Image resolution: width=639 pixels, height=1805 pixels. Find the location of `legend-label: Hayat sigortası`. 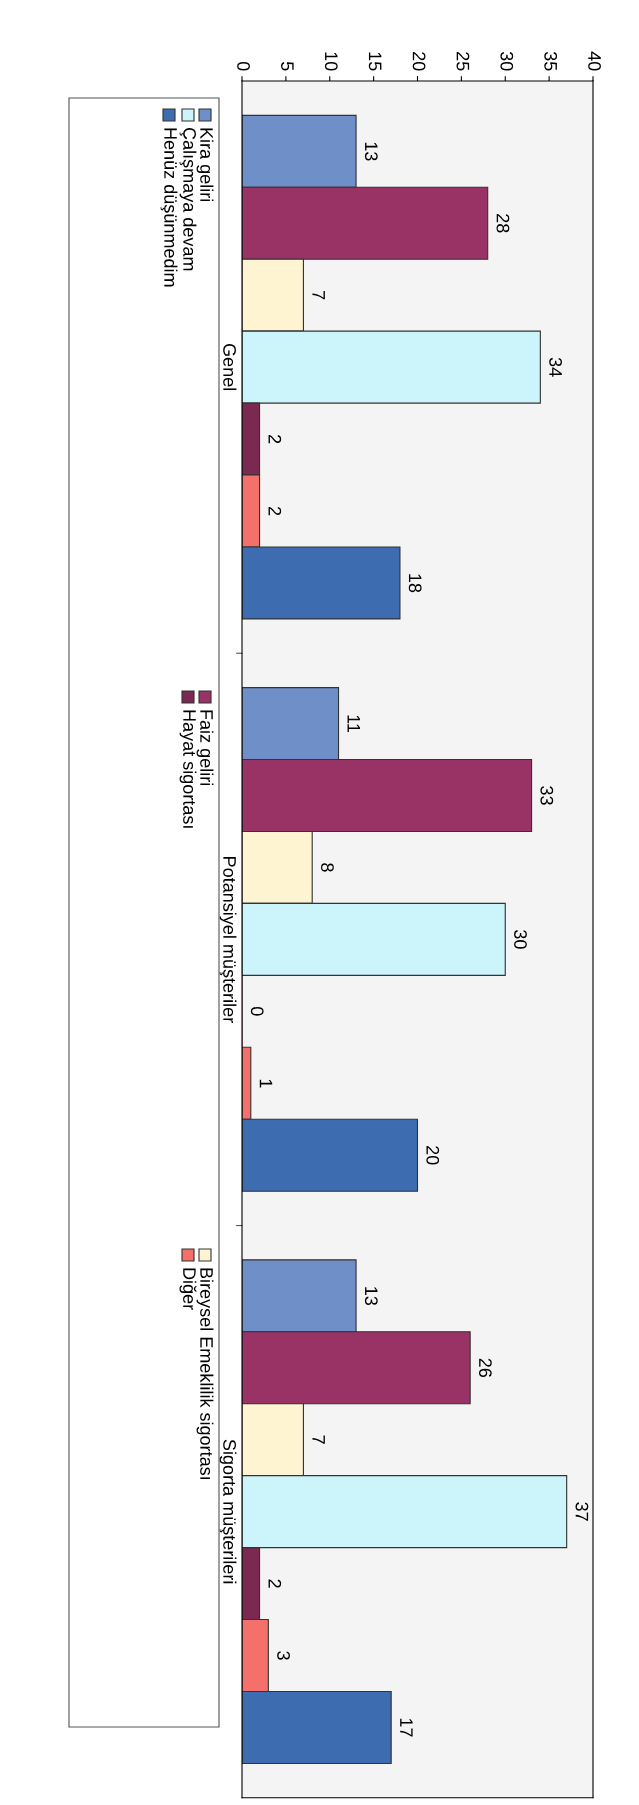

legend-label: Hayat sigortası is located at coordinates (188, 769).